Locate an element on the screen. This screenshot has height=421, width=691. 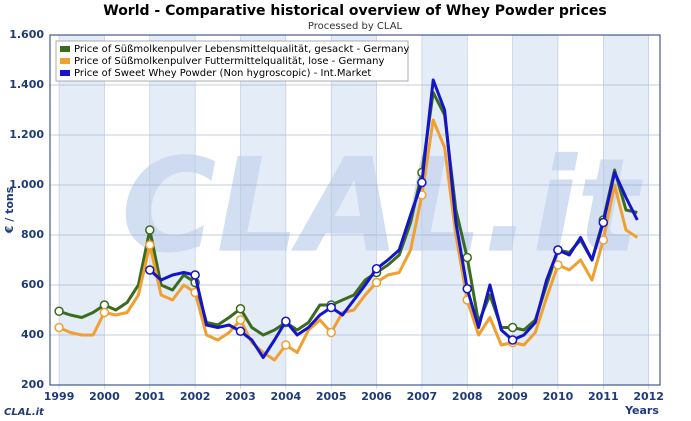
x-tick-label: 2009 is located at coordinates (512, 396).